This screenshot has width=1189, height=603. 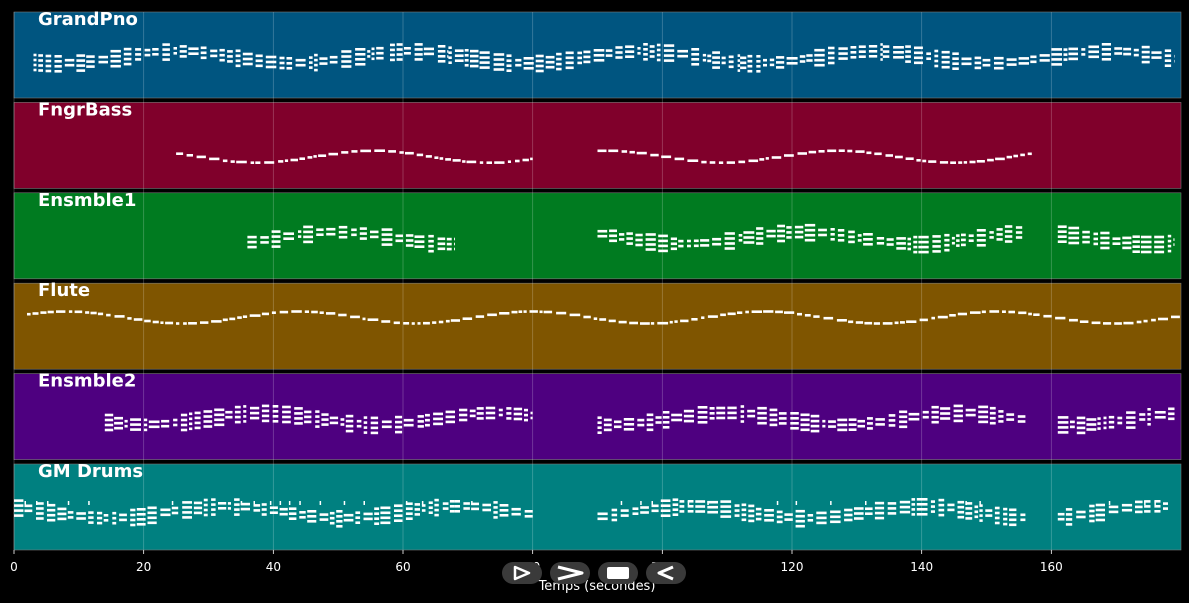 What do you see at coordinates (666, 573) in the screenshot?
I see `rewind-button` at bounding box center [666, 573].